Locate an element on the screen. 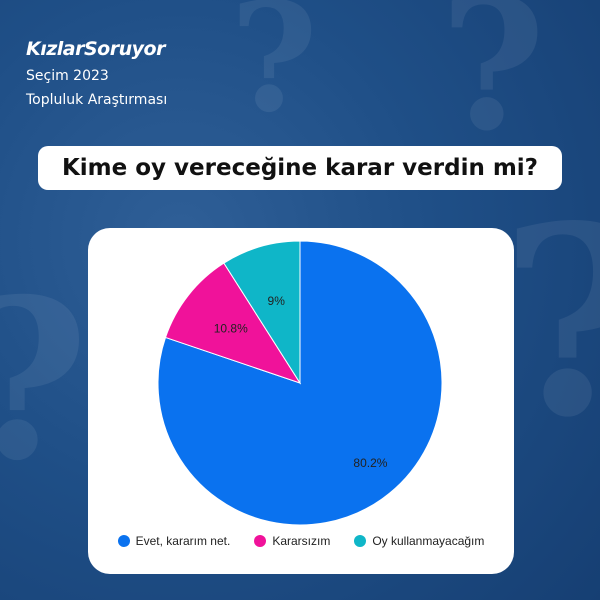  legend-label: Oy kullanmayacağım is located at coordinates (428, 541).